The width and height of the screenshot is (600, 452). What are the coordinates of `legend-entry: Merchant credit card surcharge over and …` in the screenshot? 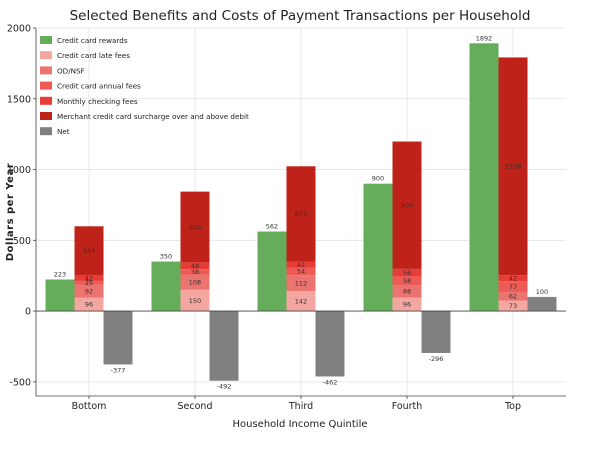 It's located at (153, 116).